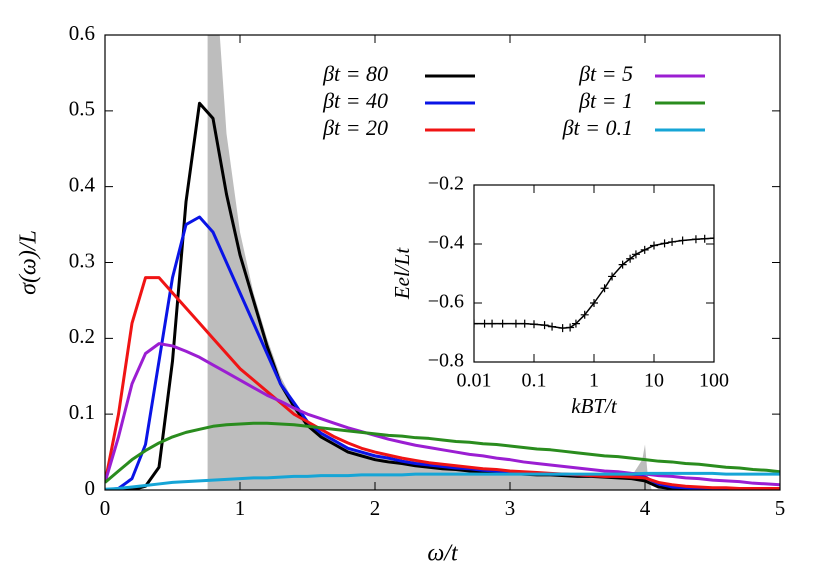 This screenshot has width=830, height=586. What do you see at coordinates (446, 302) in the screenshot?
I see `y-tick-label: −0.6` at bounding box center [446, 302].